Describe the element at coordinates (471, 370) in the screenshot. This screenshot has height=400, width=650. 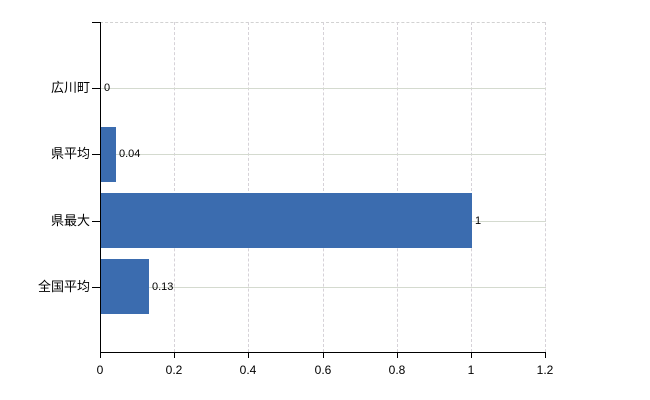
I see `x-axis-tick-label: 1` at that location.